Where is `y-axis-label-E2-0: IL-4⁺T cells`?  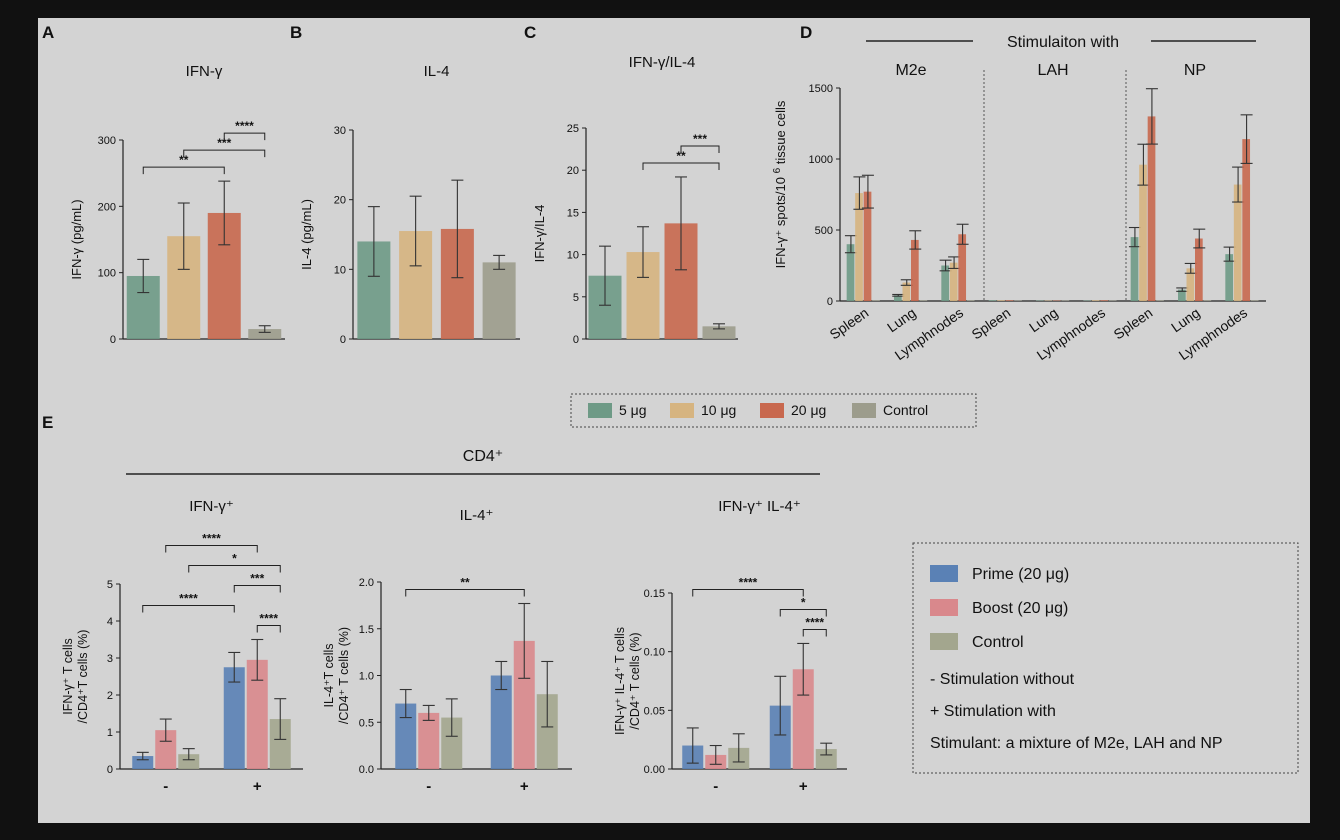
y-axis-label-E2-0: IL-4⁺T cells is located at coordinates (329, 675).